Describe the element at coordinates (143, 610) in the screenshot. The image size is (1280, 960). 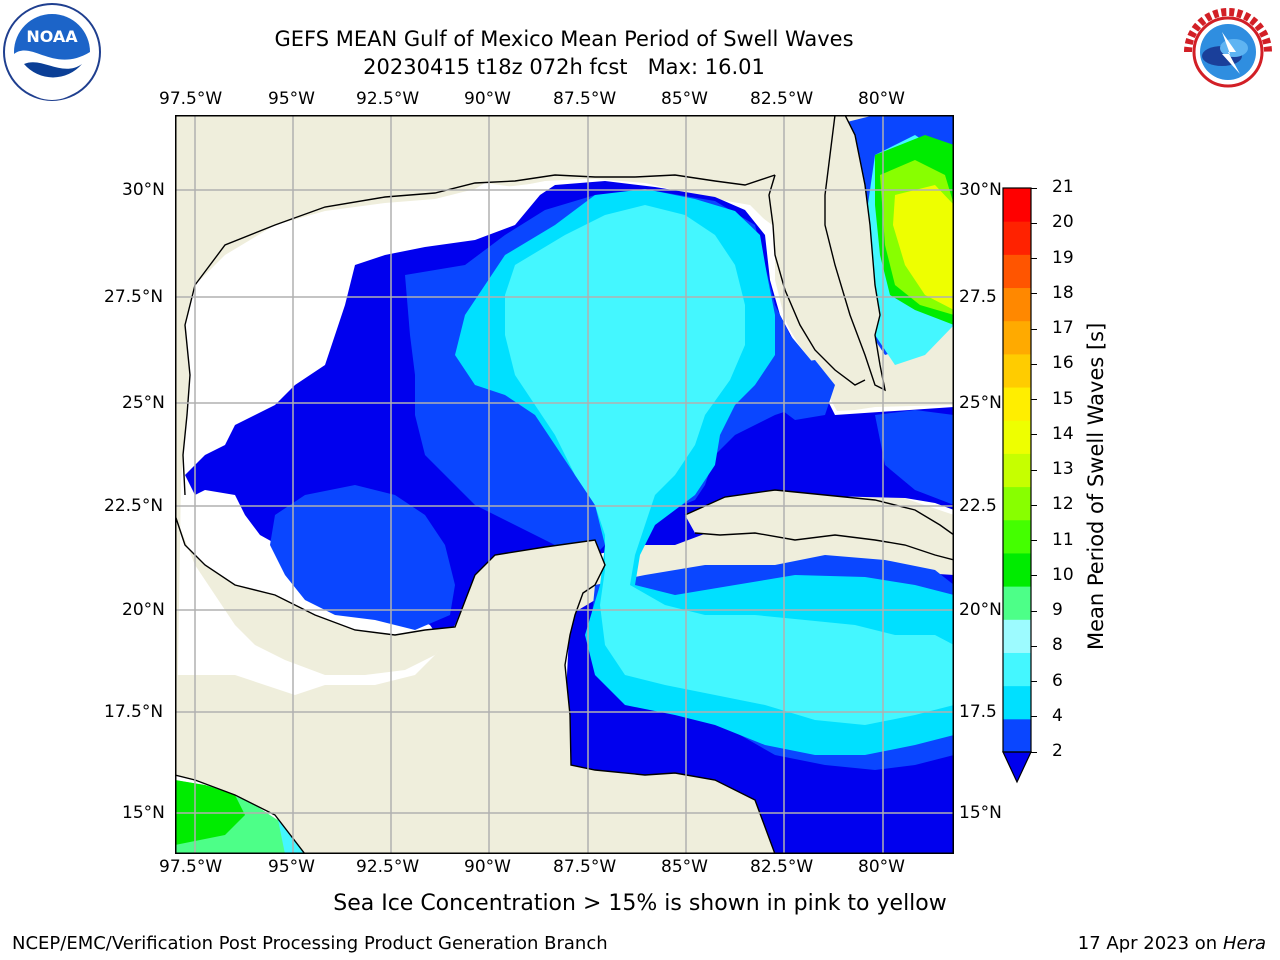
I see `lat-label-left: 20°N` at that location.